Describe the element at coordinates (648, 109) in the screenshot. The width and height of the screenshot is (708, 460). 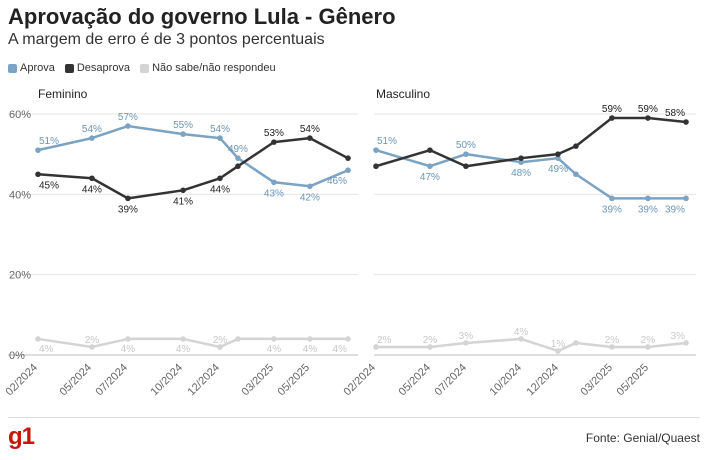
I see `data-label-desaprova: 59%` at that location.